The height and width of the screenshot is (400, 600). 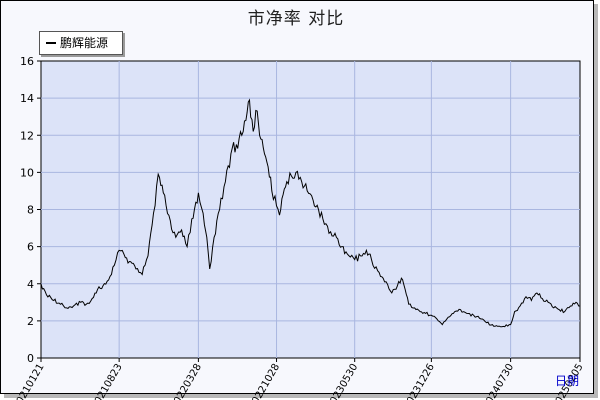 What do you see at coordinates (419, 381) in the screenshot?
I see `x-tick-label: 20231226` at bounding box center [419, 381].